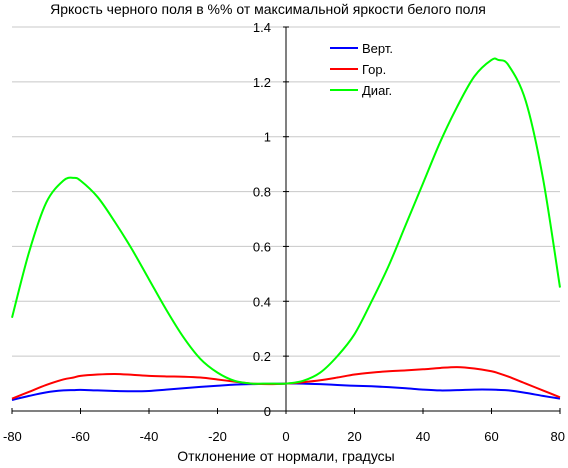 The image size is (568, 468). What do you see at coordinates (262, 356) in the screenshot?
I see `y-tick-label: 0.2` at bounding box center [262, 356].